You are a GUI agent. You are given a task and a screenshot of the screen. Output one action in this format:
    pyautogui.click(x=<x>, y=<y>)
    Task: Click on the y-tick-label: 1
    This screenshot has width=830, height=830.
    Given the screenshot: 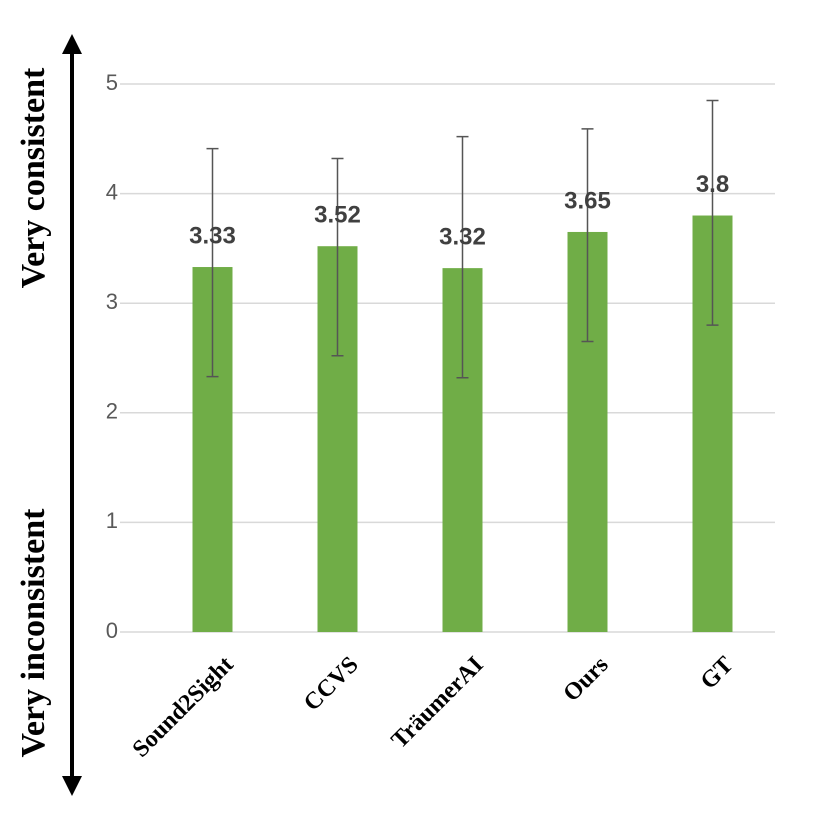 What is the action you would take?
    pyautogui.click(x=112, y=520)
    